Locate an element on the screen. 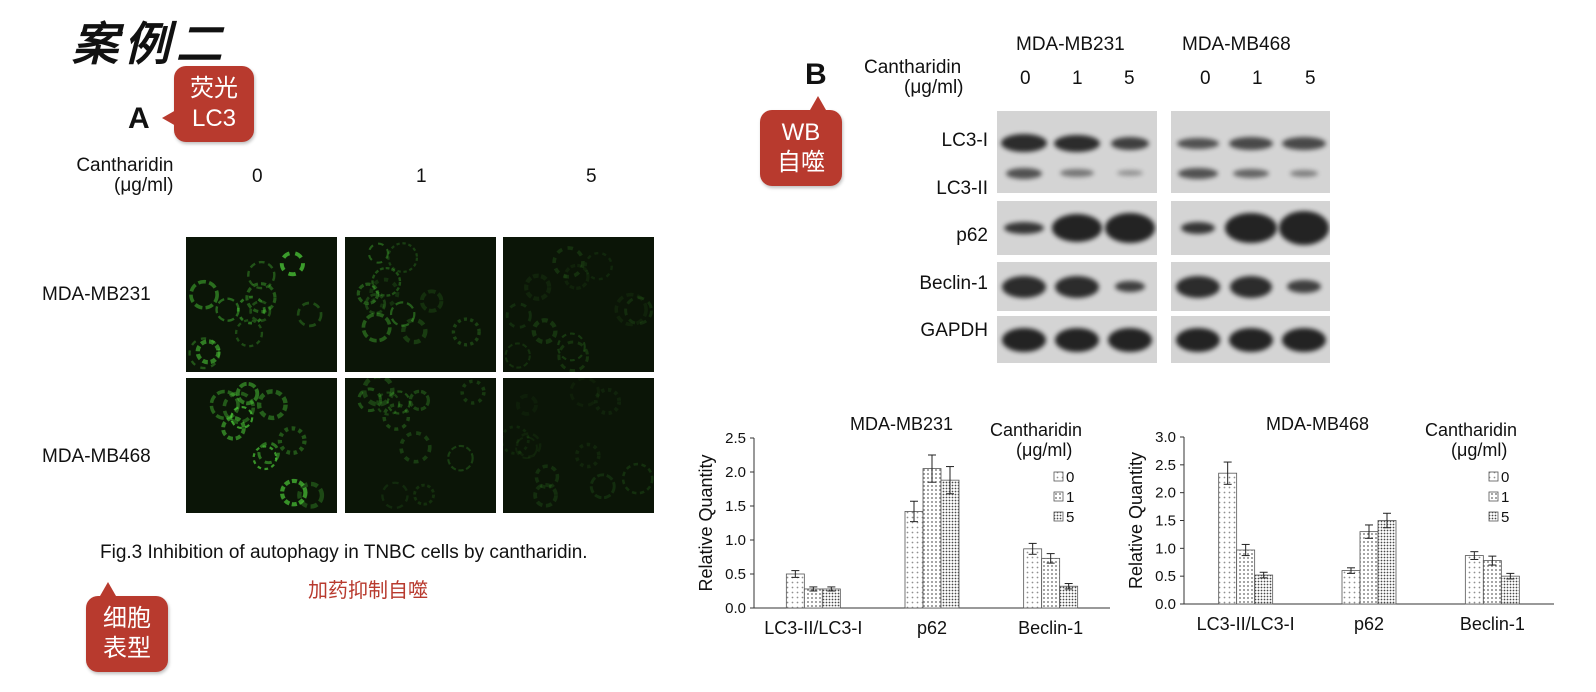 This screenshot has width=1596, height=692. callout-tail is located at coordinates (169, 118).